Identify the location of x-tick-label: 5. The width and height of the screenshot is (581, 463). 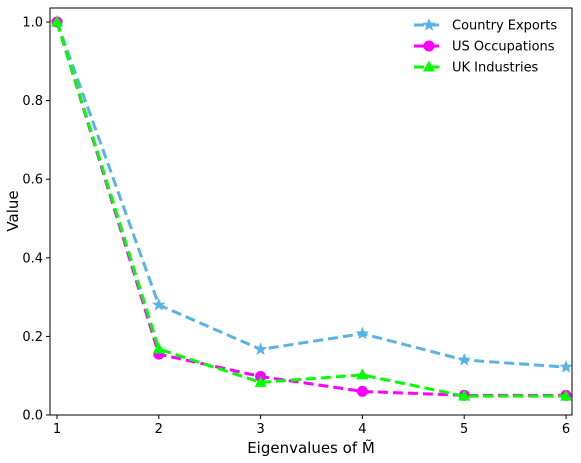
(464, 429).